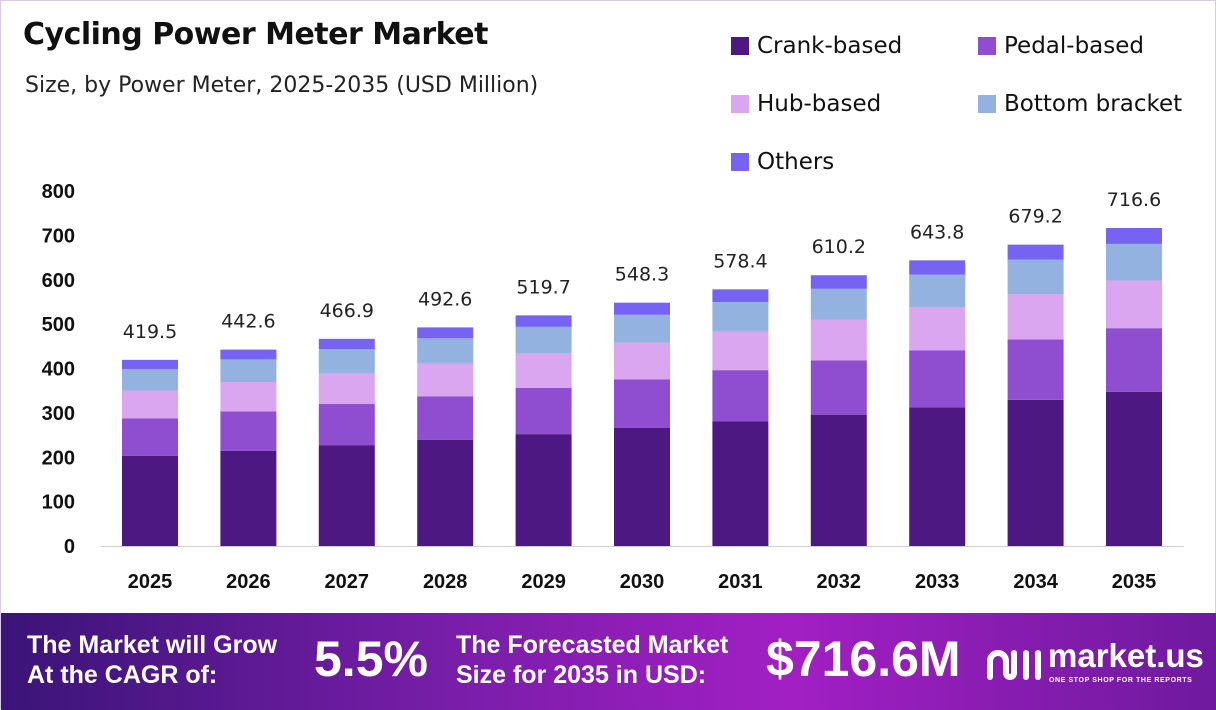 The height and width of the screenshot is (710, 1216). What do you see at coordinates (347, 582) in the screenshot?
I see `x-tick-label: 2027` at bounding box center [347, 582].